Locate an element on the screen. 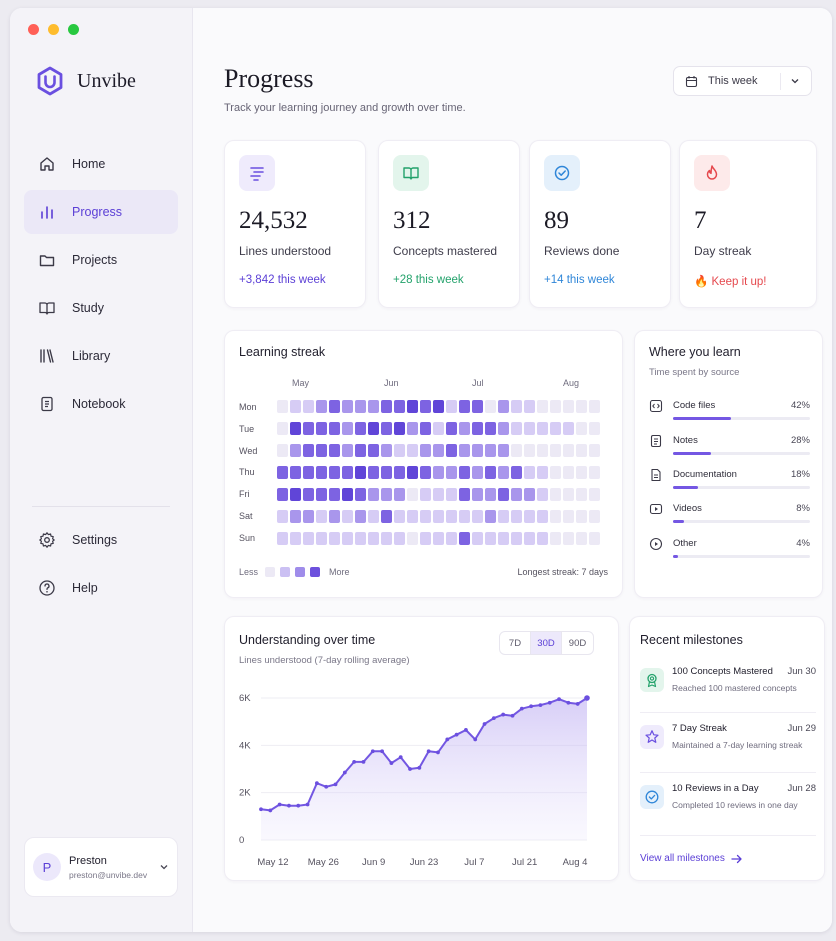 The width and height of the screenshot is (836, 941). minimize-window-button is located at coordinates (53, 29).